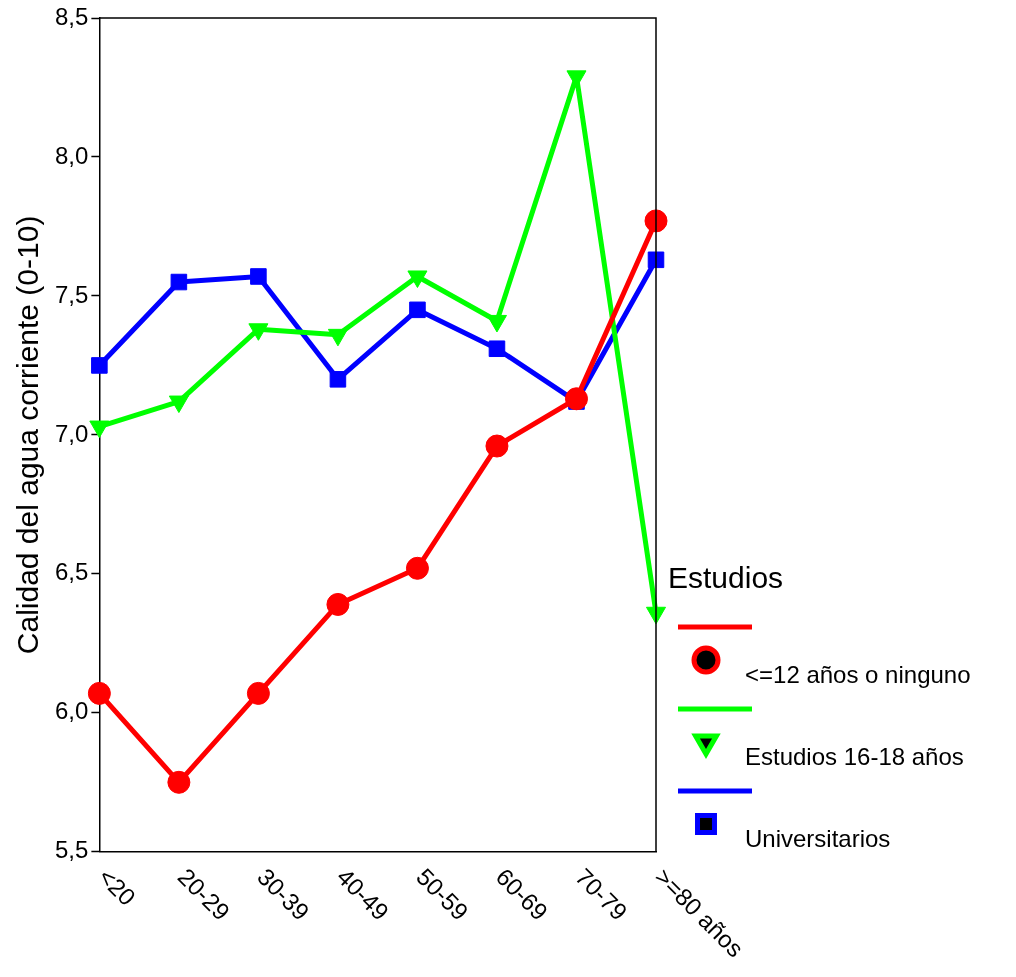 This screenshot has width=1016, height=977. I want to click on y-axis-title: Calidad del agua corriente (0-10), so click(28, 435).